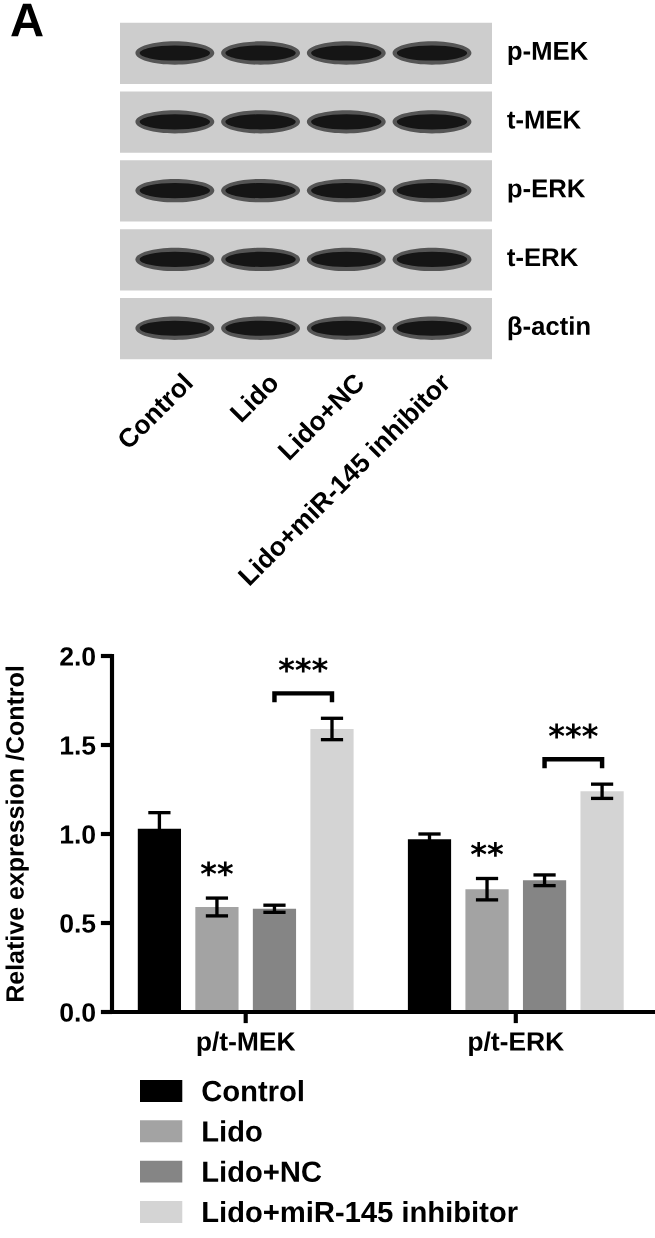 The height and width of the screenshot is (1238, 655). I want to click on y-tick-label: 0.5, so click(78, 923).